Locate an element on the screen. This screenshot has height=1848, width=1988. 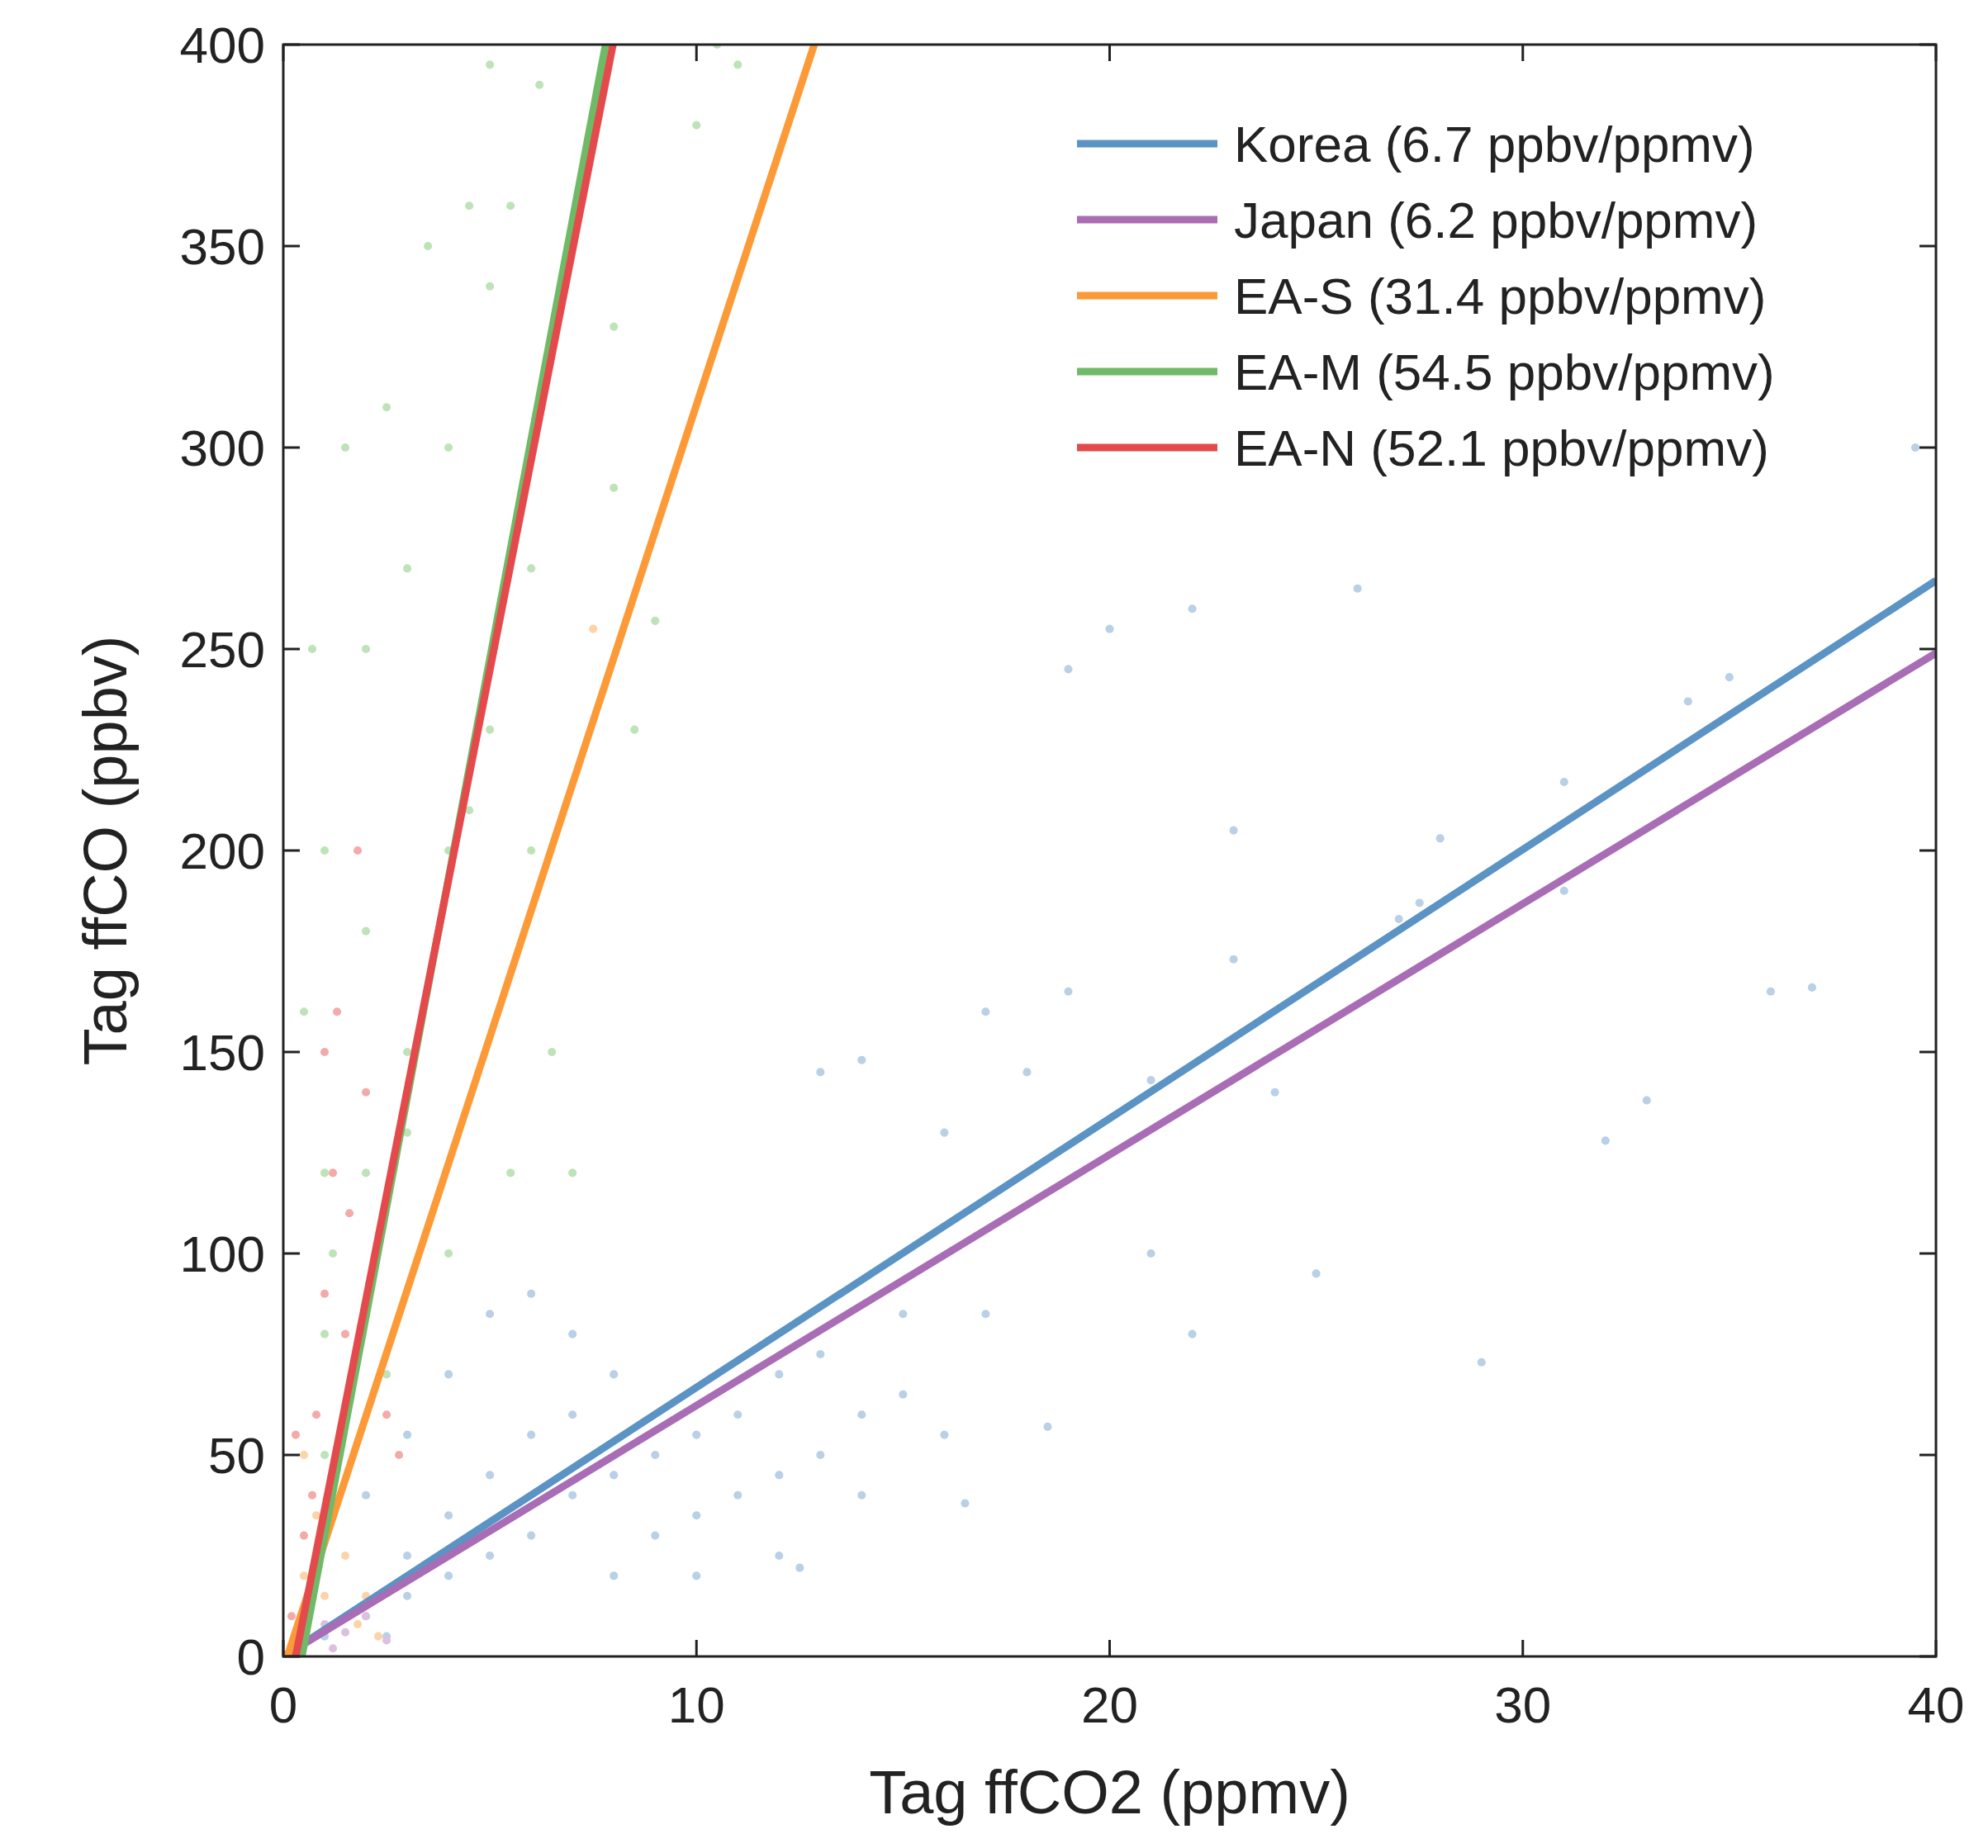
legend-label: EA-S (31.4 ppbv/ppmv) is located at coordinates (1500, 296).